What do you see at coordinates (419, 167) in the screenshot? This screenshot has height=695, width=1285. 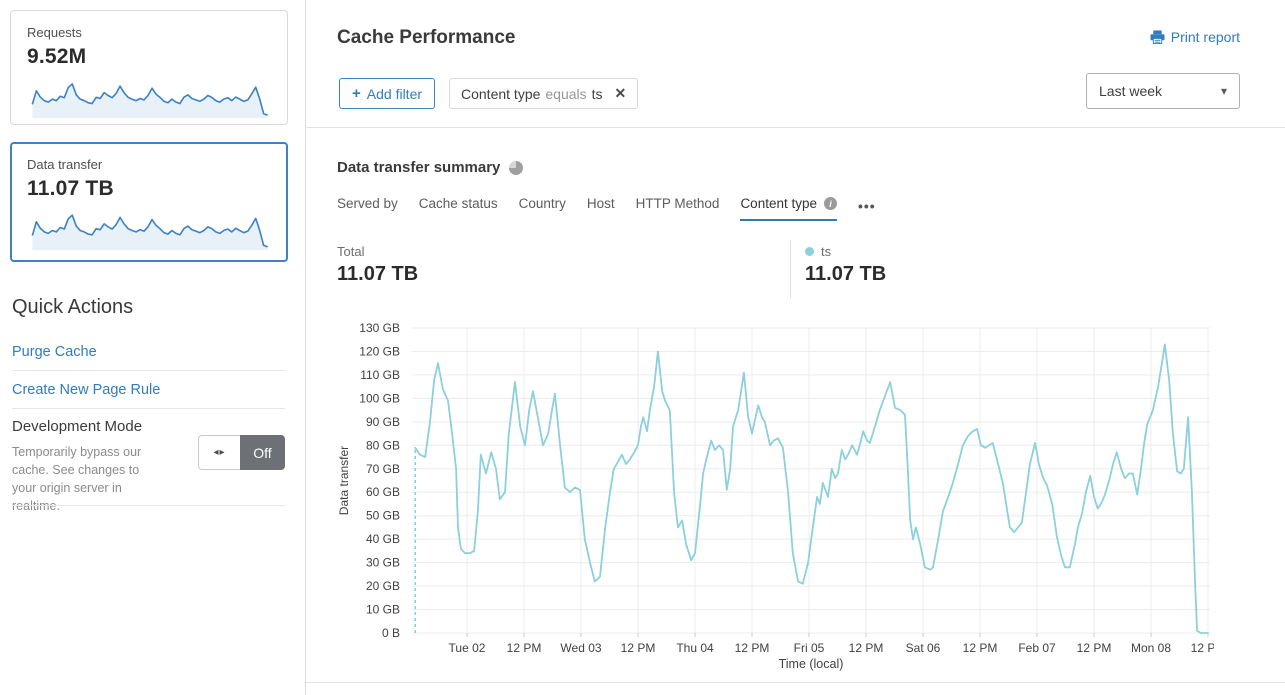 I see `data-transfer-summary-title: Data transfer summary` at bounding box center [419, 167].